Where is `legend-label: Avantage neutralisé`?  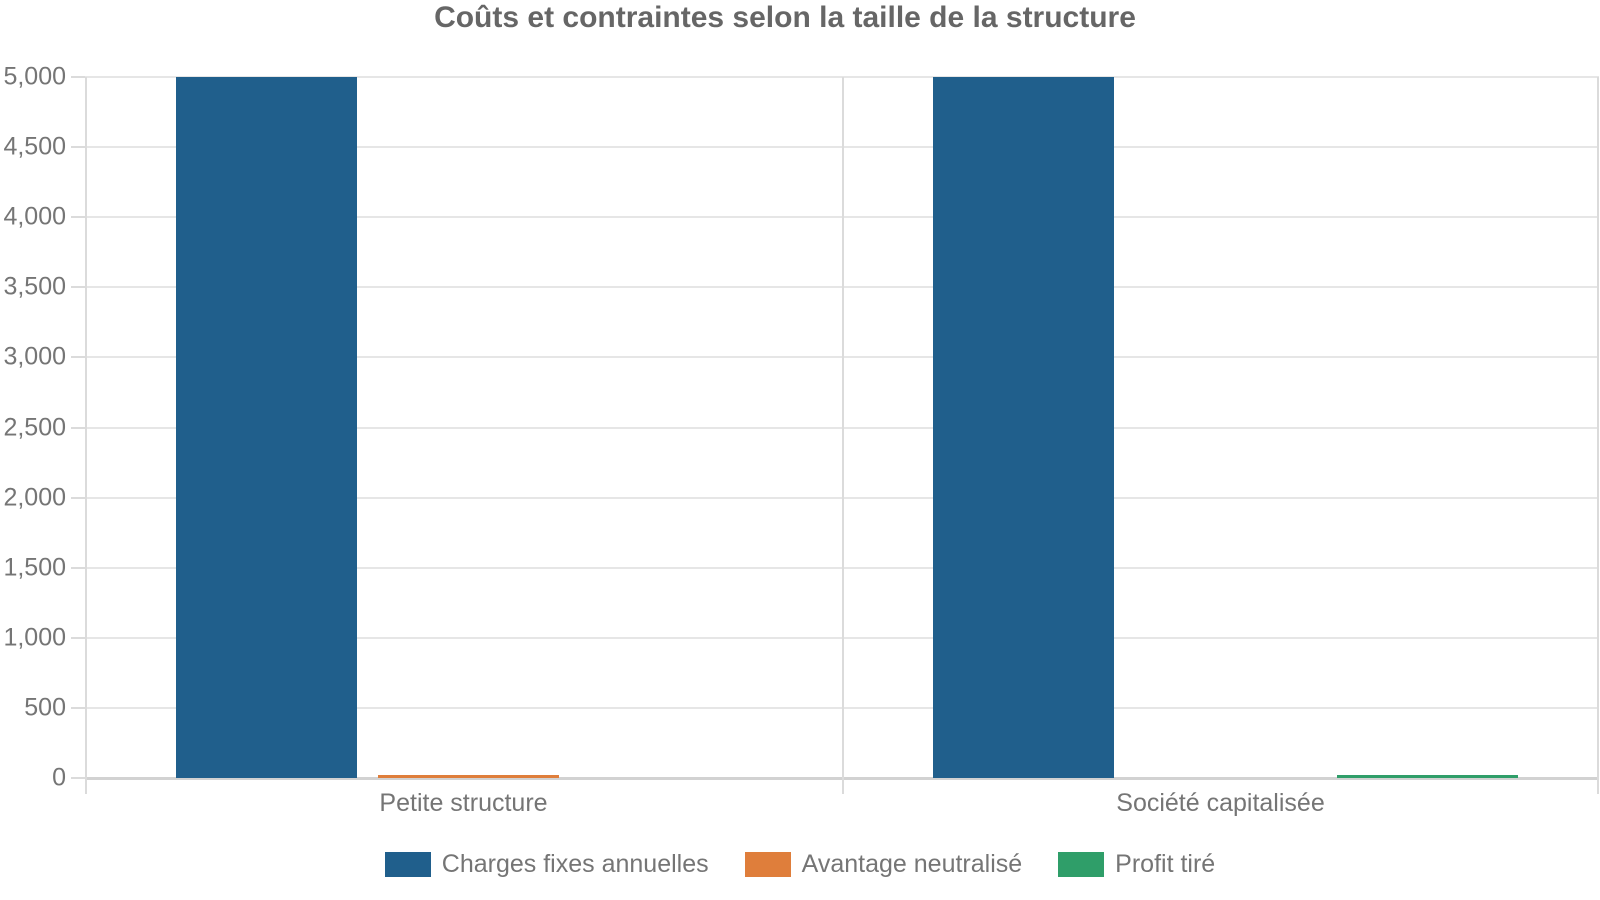 legend-label: Avantage neutralisé is located at coordinates (912, 864).